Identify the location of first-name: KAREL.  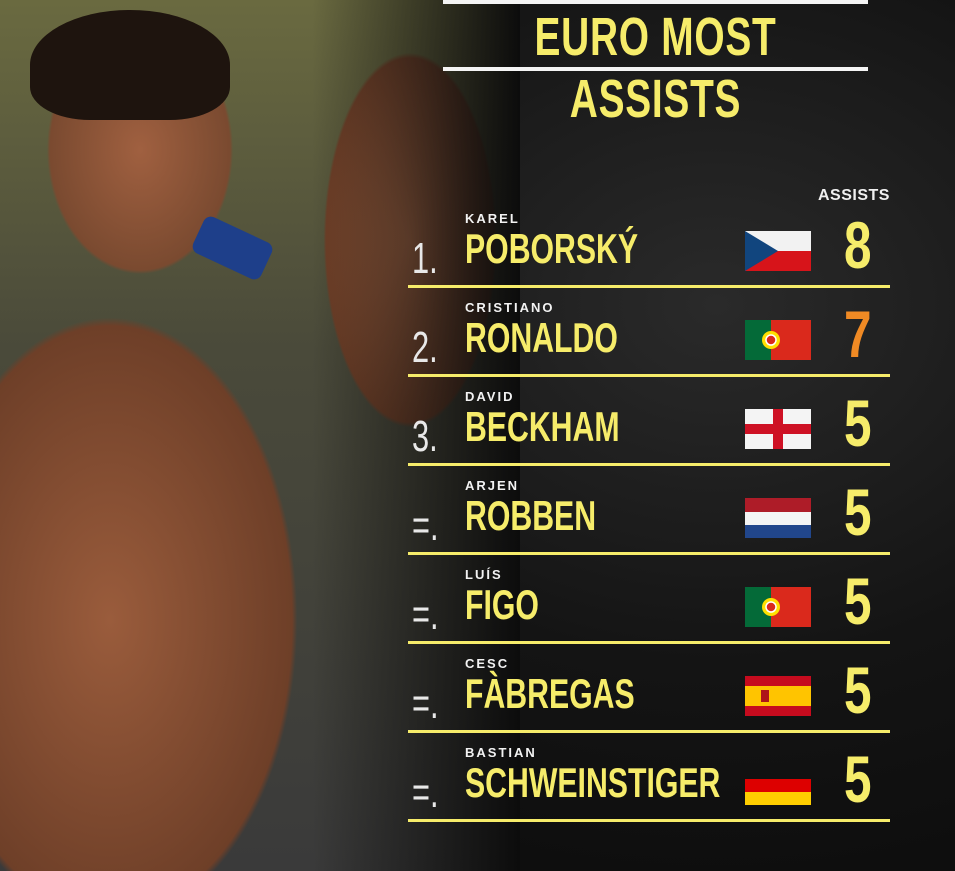
(492, 218).